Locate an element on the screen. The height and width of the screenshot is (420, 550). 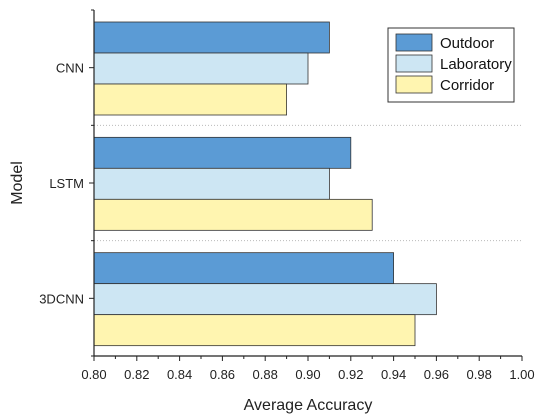
x-tick-label: 0.90 is located at coordinates (307, 374).